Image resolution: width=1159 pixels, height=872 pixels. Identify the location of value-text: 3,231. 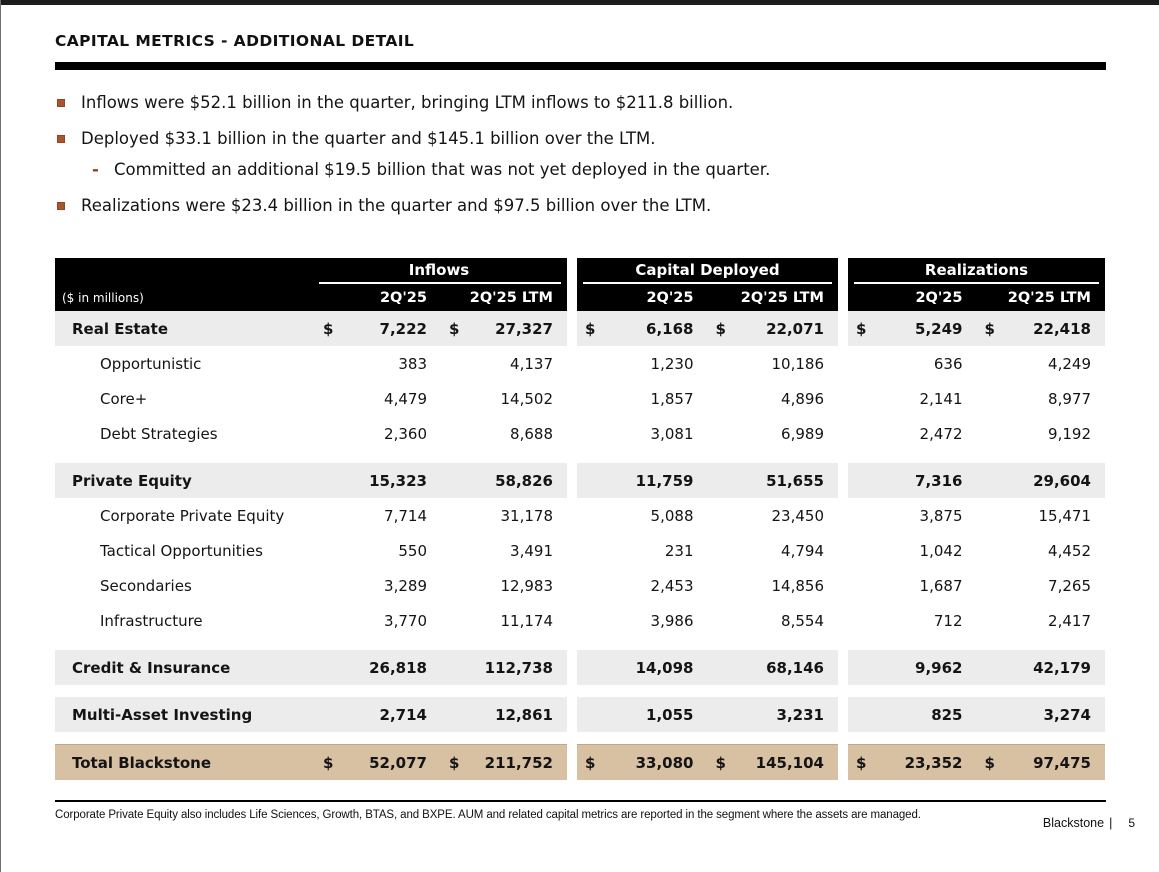
(800, 714).